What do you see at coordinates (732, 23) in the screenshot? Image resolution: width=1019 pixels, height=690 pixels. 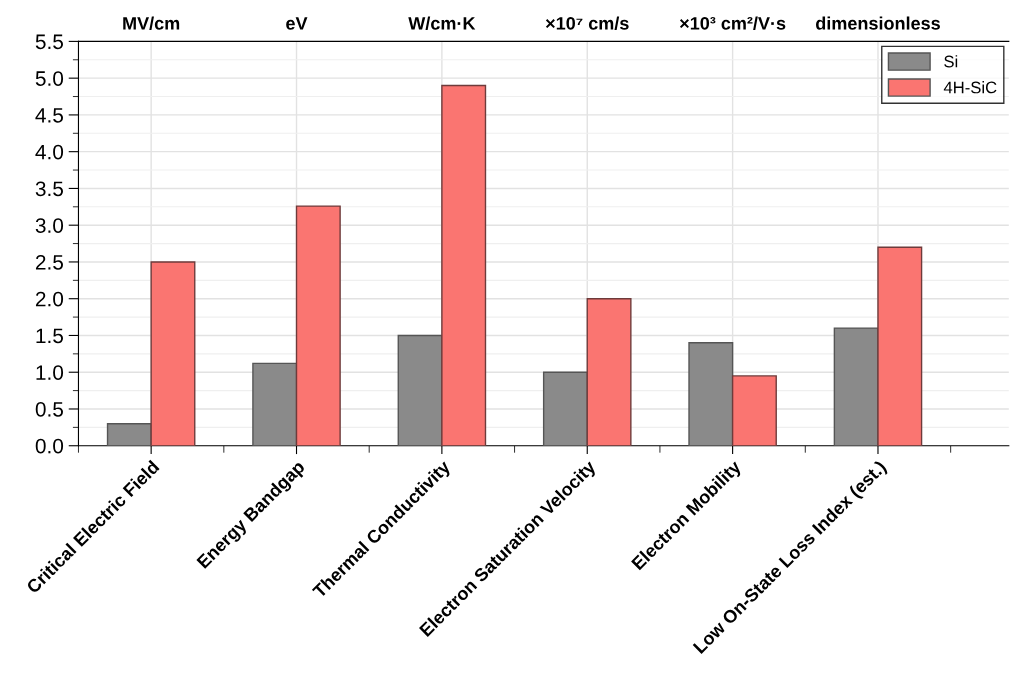 I see `text: ×10³ cm²/V·s` at bounding box center [732, 23].